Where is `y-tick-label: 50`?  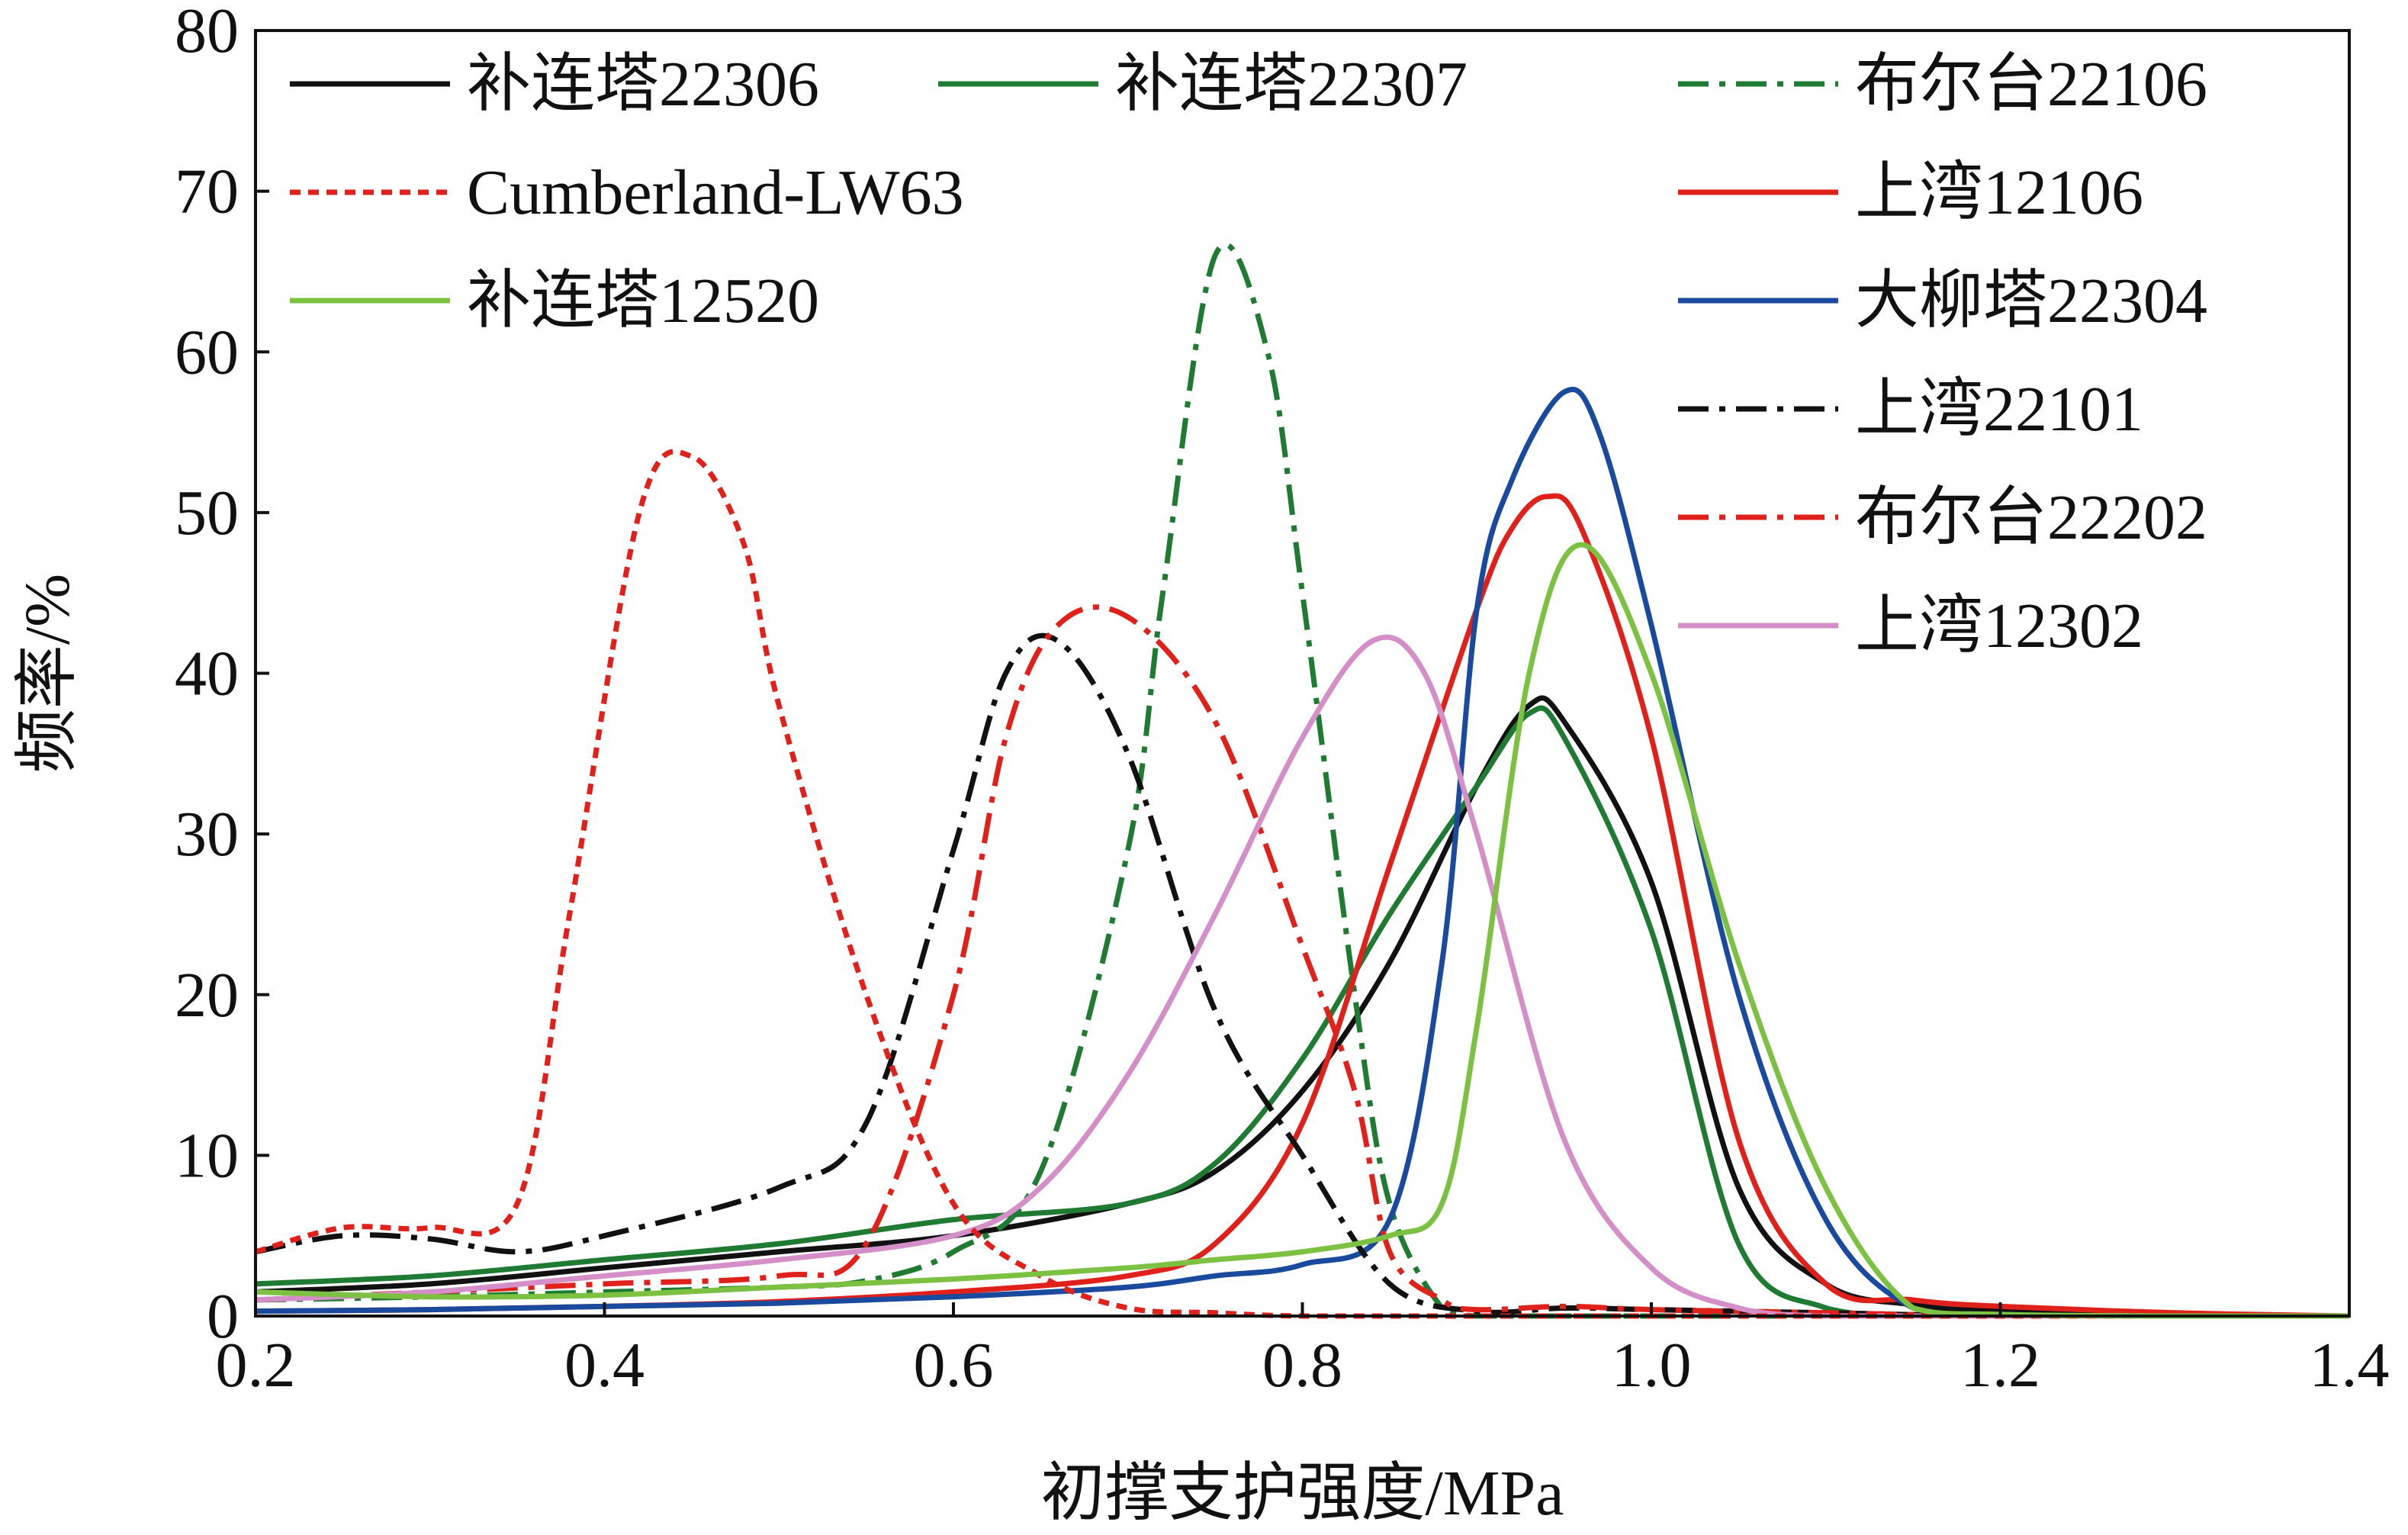 y-tick-label: 50 is located at coordinates (207, 513).